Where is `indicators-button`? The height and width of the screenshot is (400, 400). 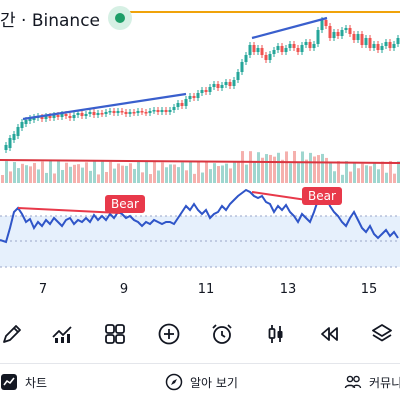
indicators-button is located at coordinates (62, 334).